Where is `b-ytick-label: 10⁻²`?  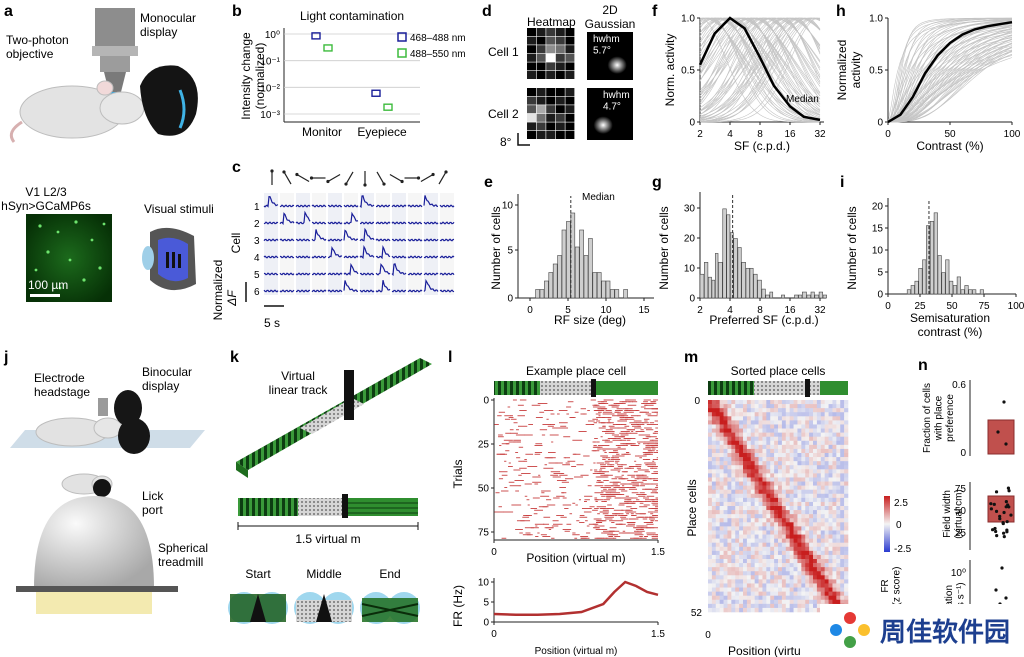
b-ytick-label: 10⁻² is located at coordinates (270, 88).